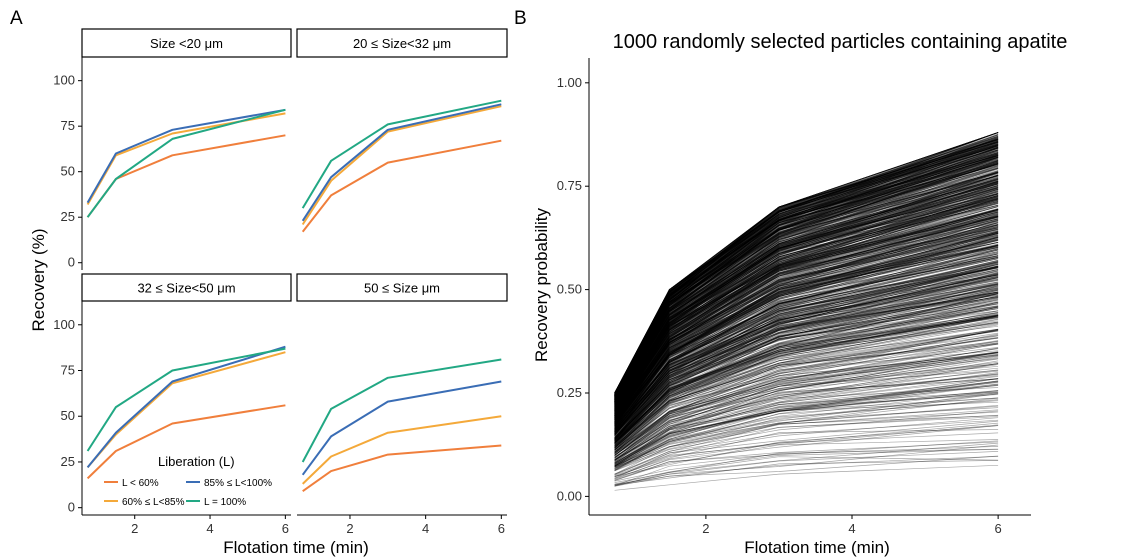 This screenshot has height=557, width=1121. I want to click on x-tick-label: 6, so click(998, 528).